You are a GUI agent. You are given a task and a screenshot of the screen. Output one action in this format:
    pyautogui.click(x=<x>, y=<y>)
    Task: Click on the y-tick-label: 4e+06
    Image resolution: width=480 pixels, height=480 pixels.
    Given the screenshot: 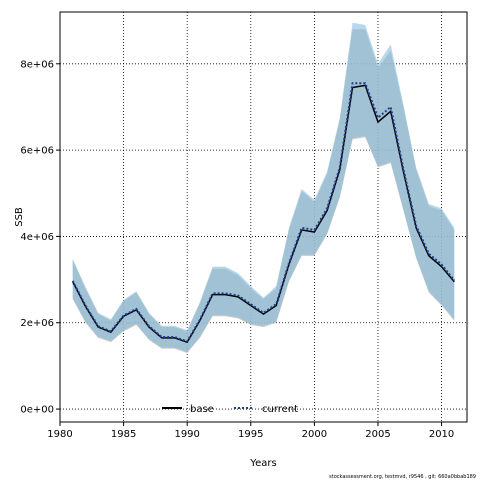 What is the action you would take?
    pyautogui.click(x=37, y=237)
    